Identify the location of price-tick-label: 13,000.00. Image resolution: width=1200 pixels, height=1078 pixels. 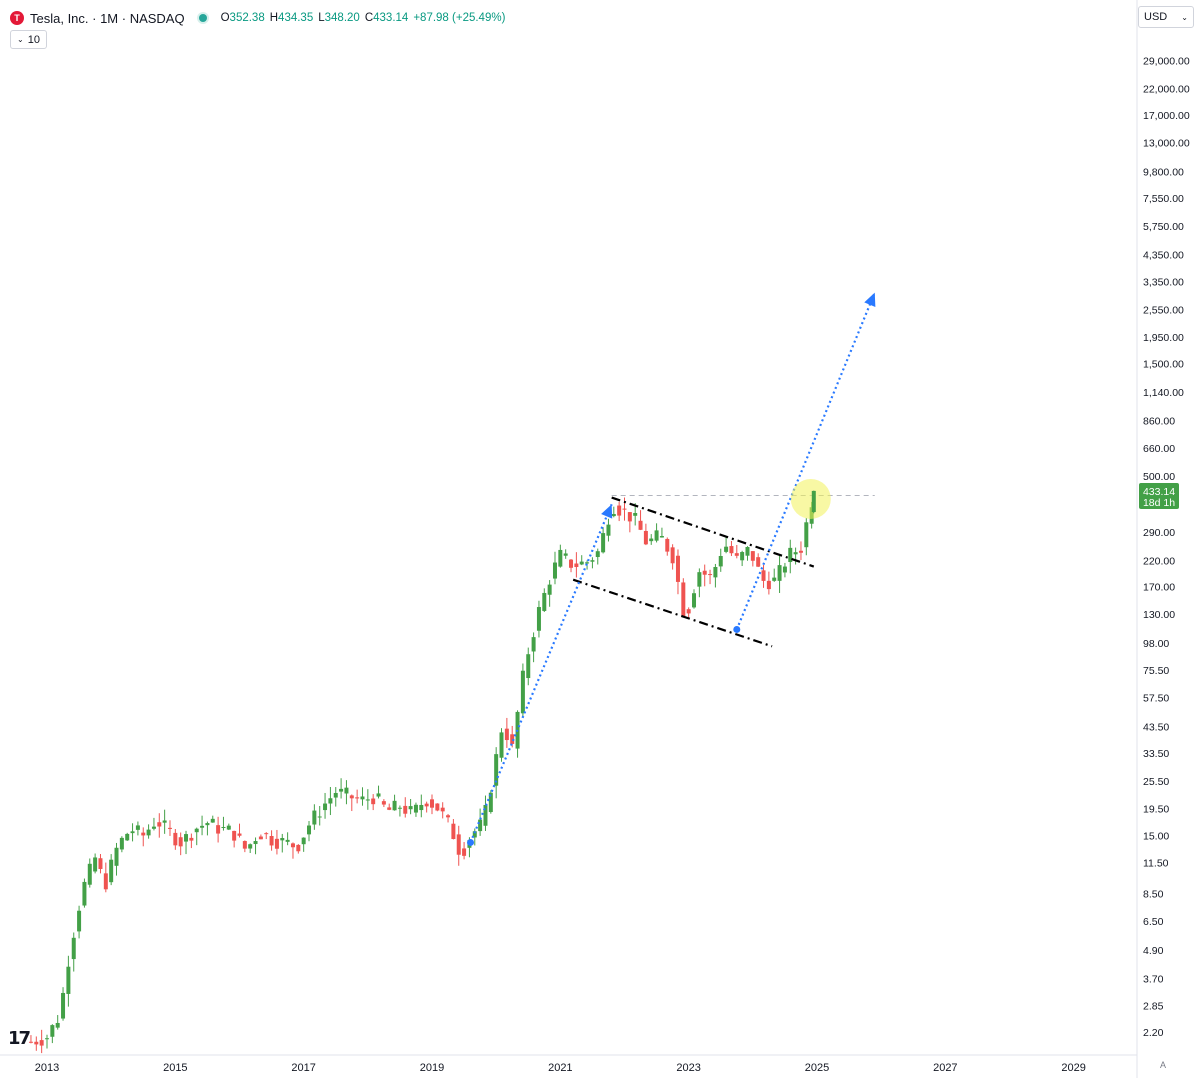
(1166, 143).